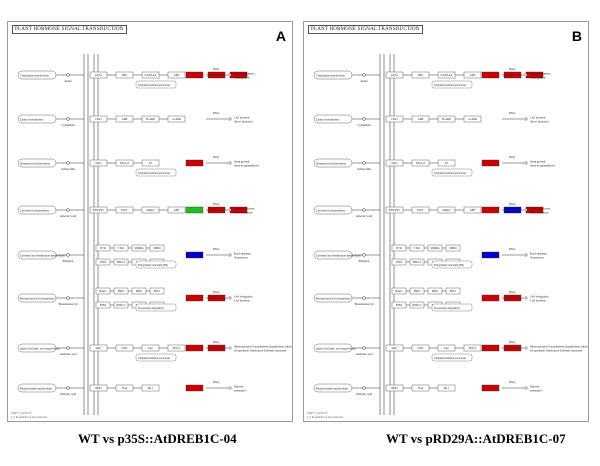 The height and width of the screenshot is (466, 600). Describe the element at coordinates (68, 394) in the screenshot. I see `compound-label: Salicylic acid` at that location.